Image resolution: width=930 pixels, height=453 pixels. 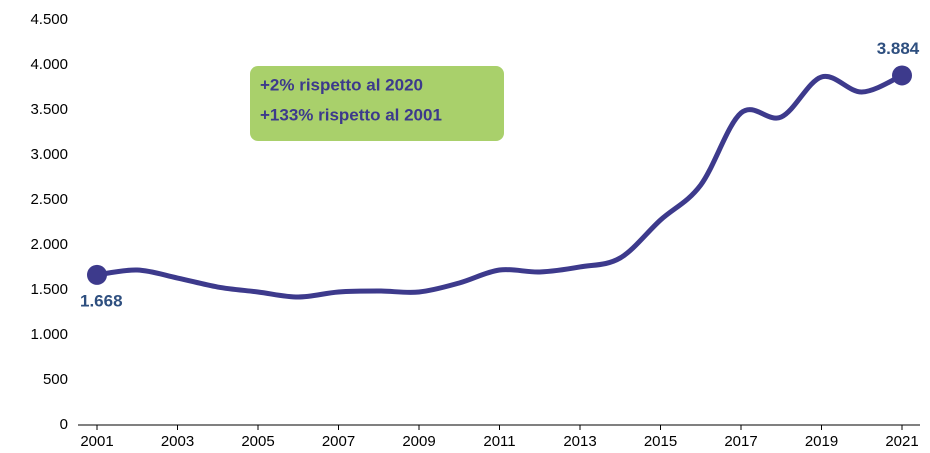 What do you see at coordinates (64, 424) in the screenshot?
I see `y-tick-label: 0` at bounding box center [64, 424].